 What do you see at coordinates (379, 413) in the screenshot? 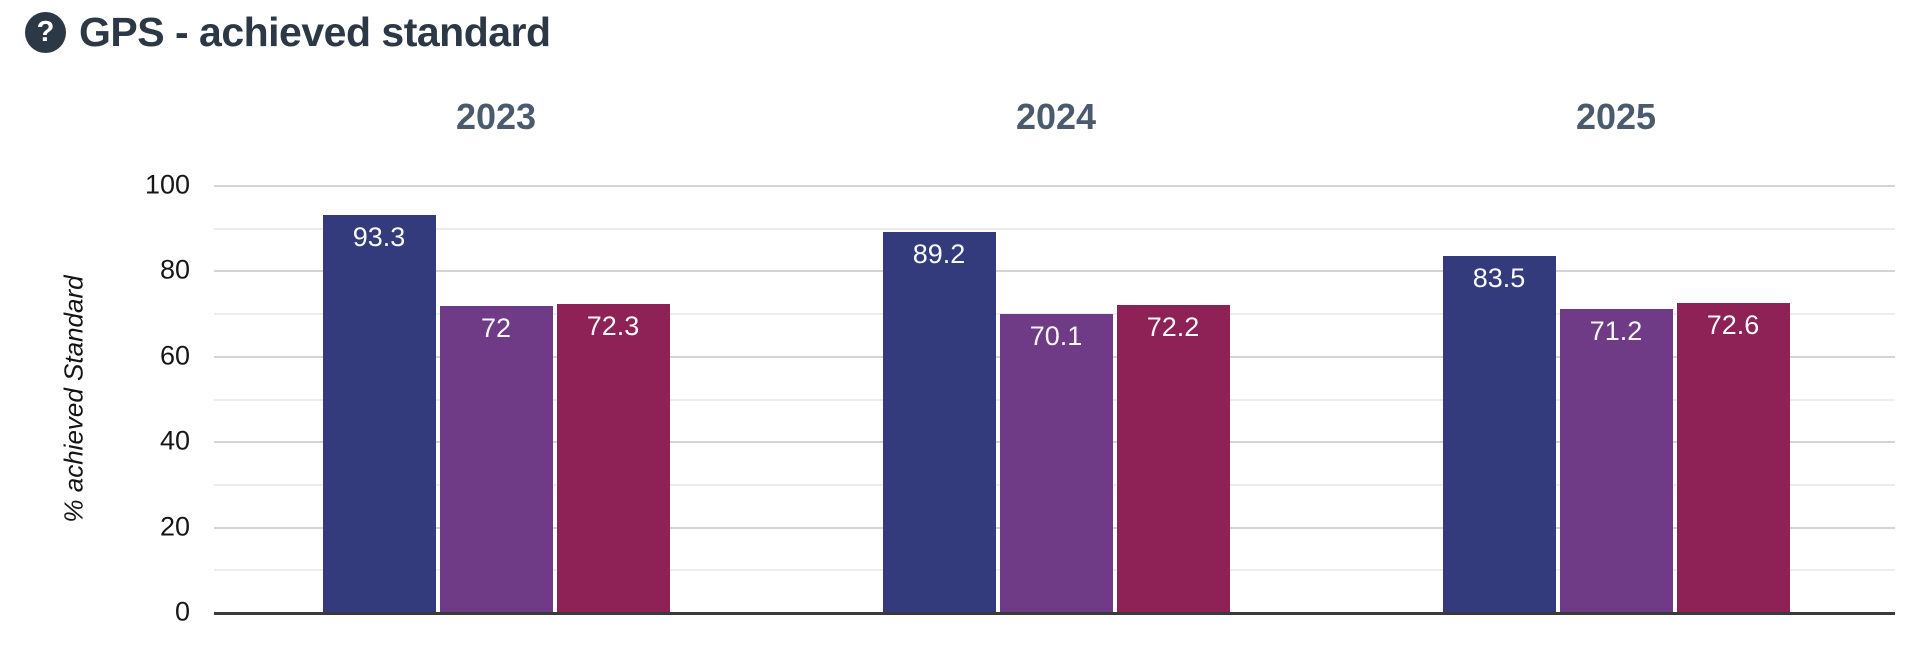
I see `bar-2023-dark-blue: 93.3` at bounding box center [379, 413].